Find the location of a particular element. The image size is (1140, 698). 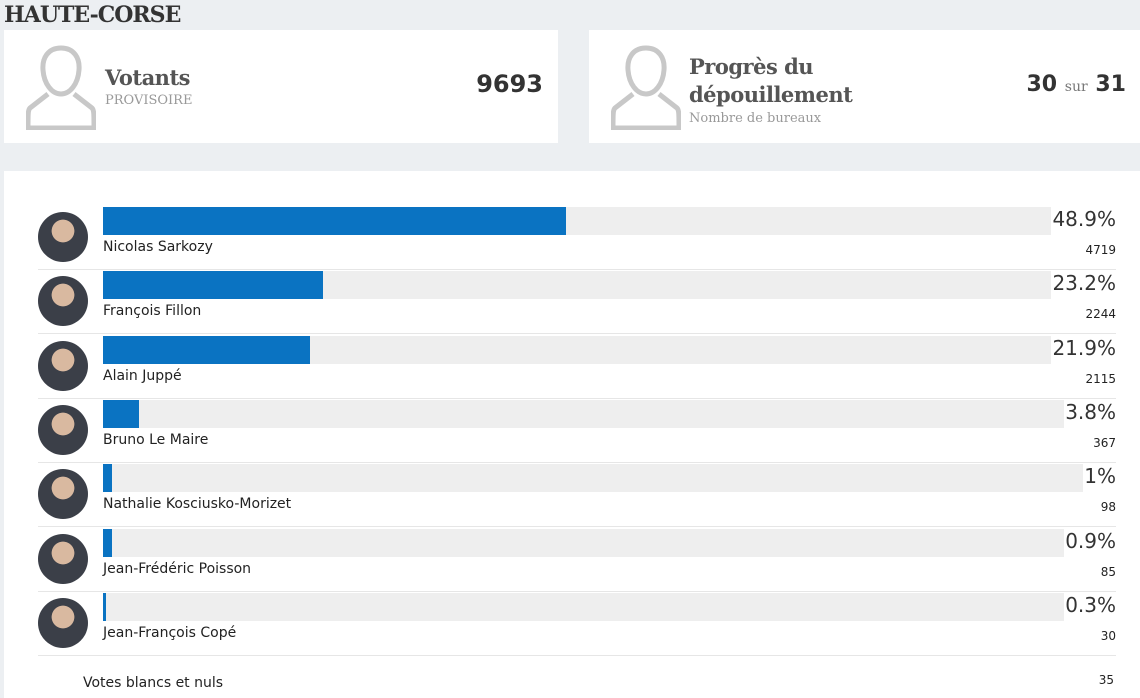

vote-count: 4719 is located at coordinates (1100, 250).